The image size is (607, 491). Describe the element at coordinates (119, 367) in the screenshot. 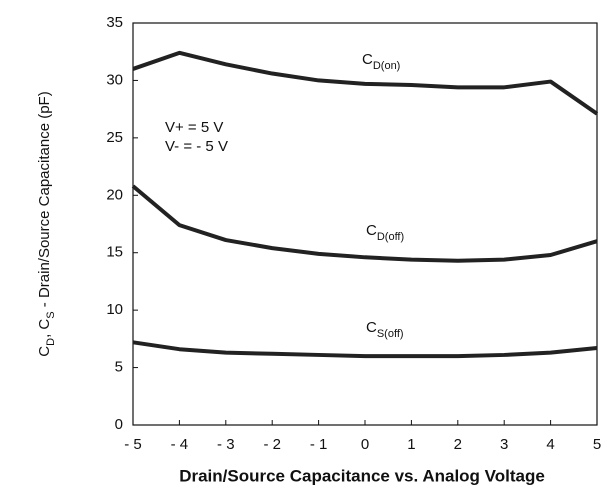

I see `y-tick-label: 5` at that location.